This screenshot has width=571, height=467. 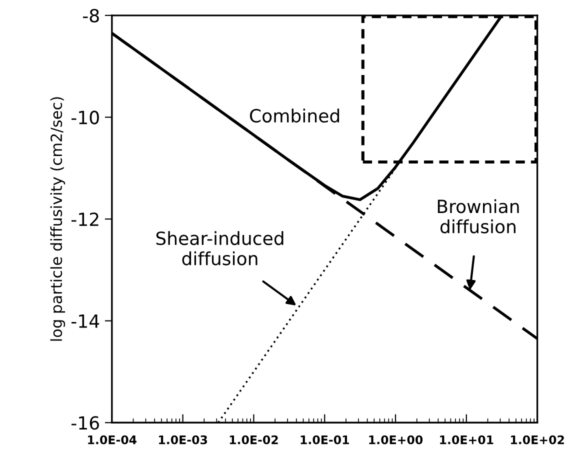 I want to click on annotation: Combined, so click(x=295, y=115).